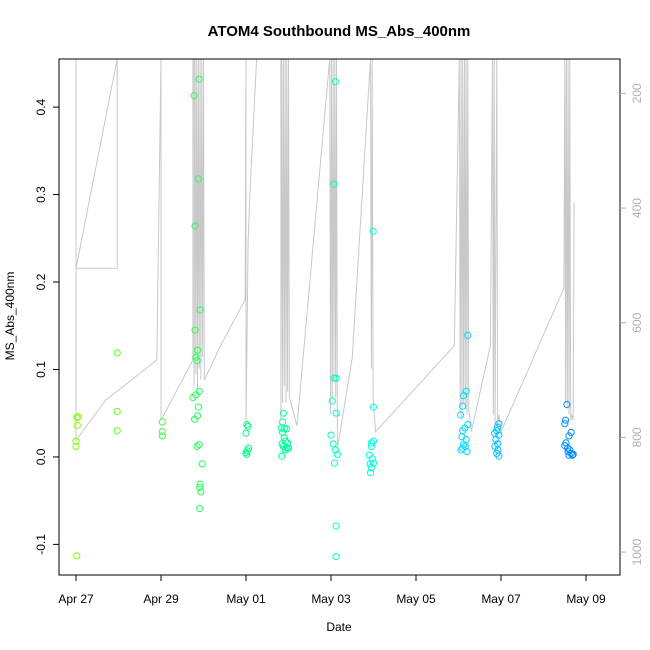 Image resolution: width=650 pixels, height=650 pixels. I want to click on y-axis-label: MS_Abs_400nm, so click(10, 316).